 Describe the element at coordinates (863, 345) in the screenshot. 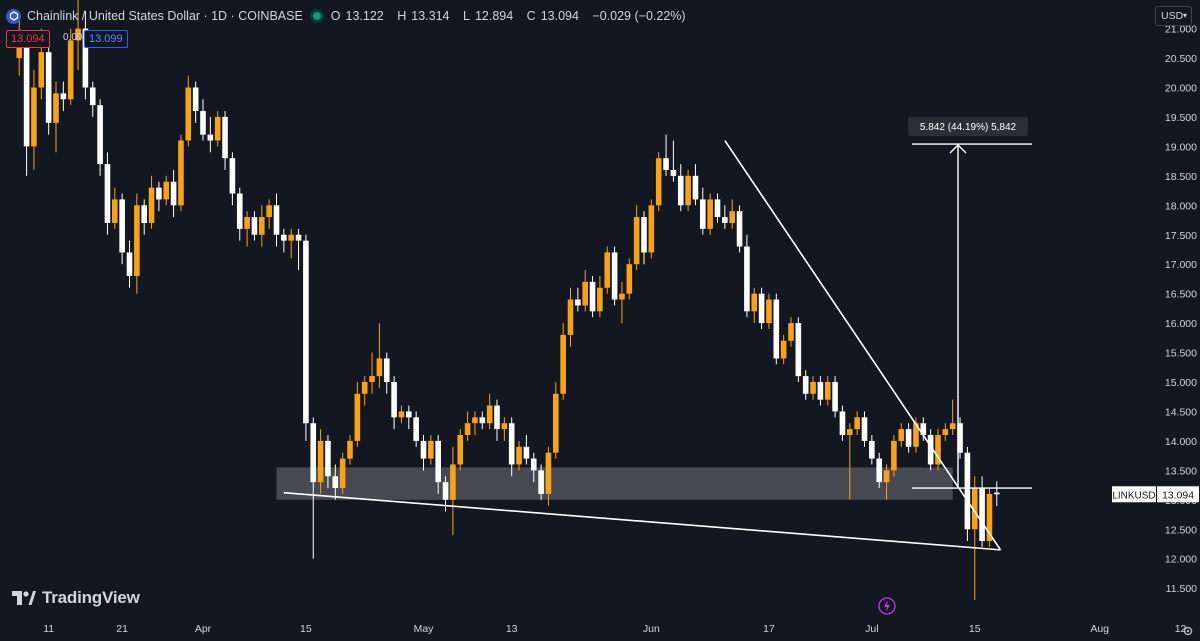

I see `upper-trendline` at that location.